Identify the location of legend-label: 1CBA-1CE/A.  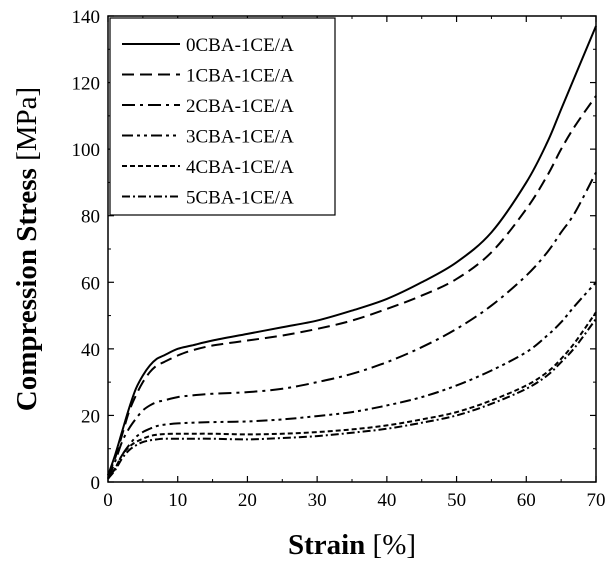
(240, 76).